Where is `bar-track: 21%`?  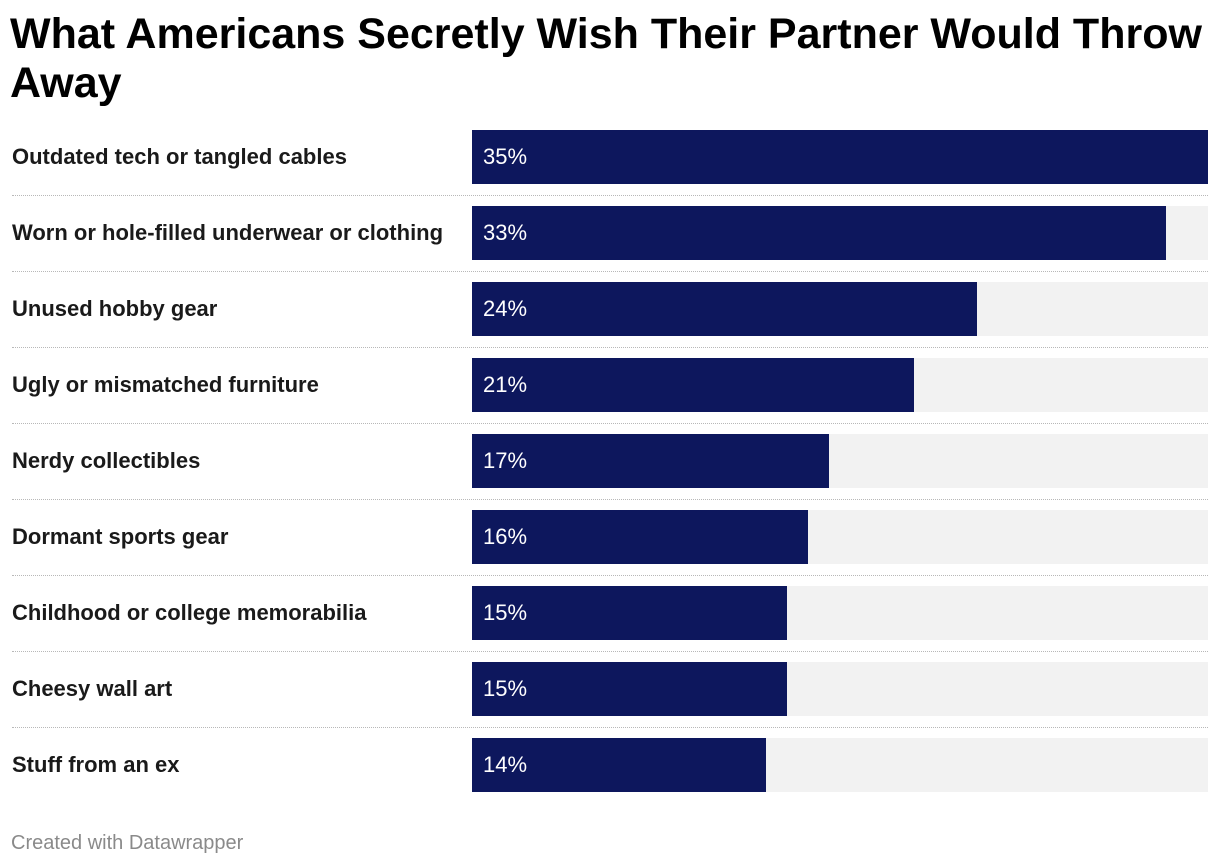 bar-track: 21% is located at coordinates (840, 385).